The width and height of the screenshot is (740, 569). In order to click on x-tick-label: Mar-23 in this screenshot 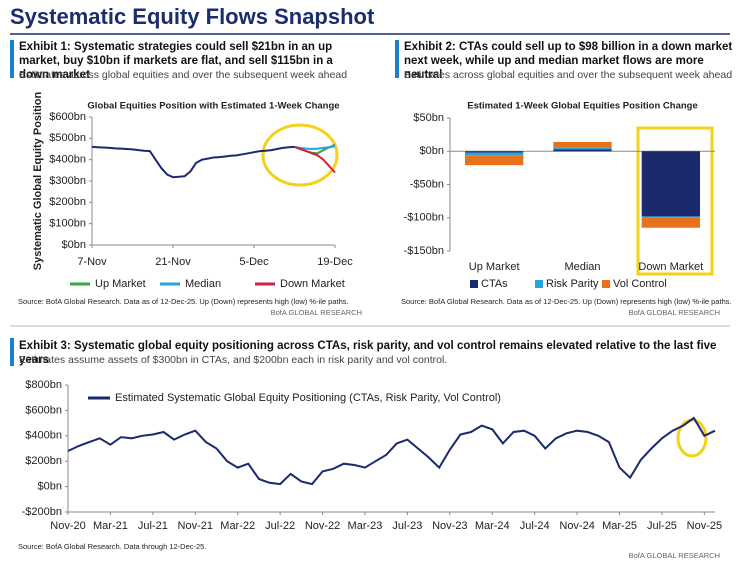, I will do `click(365, 526)`.